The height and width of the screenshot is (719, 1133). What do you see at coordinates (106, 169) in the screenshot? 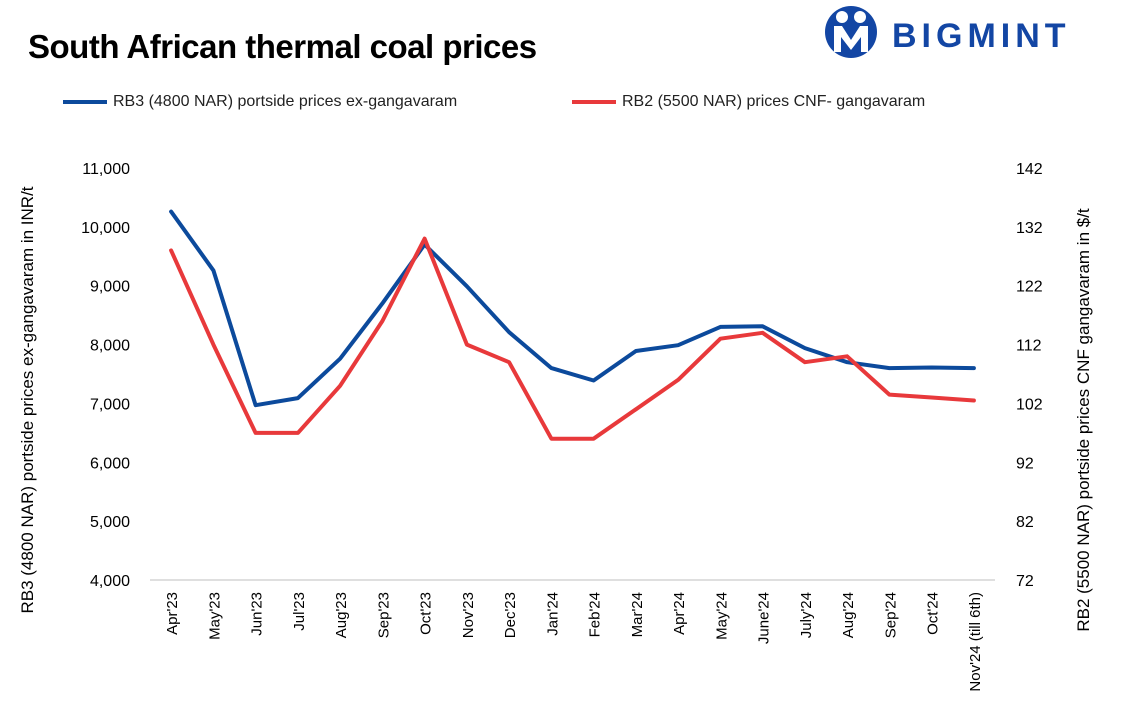
I see `y-tick-left: 11,000` at bounding box center [106, 169].